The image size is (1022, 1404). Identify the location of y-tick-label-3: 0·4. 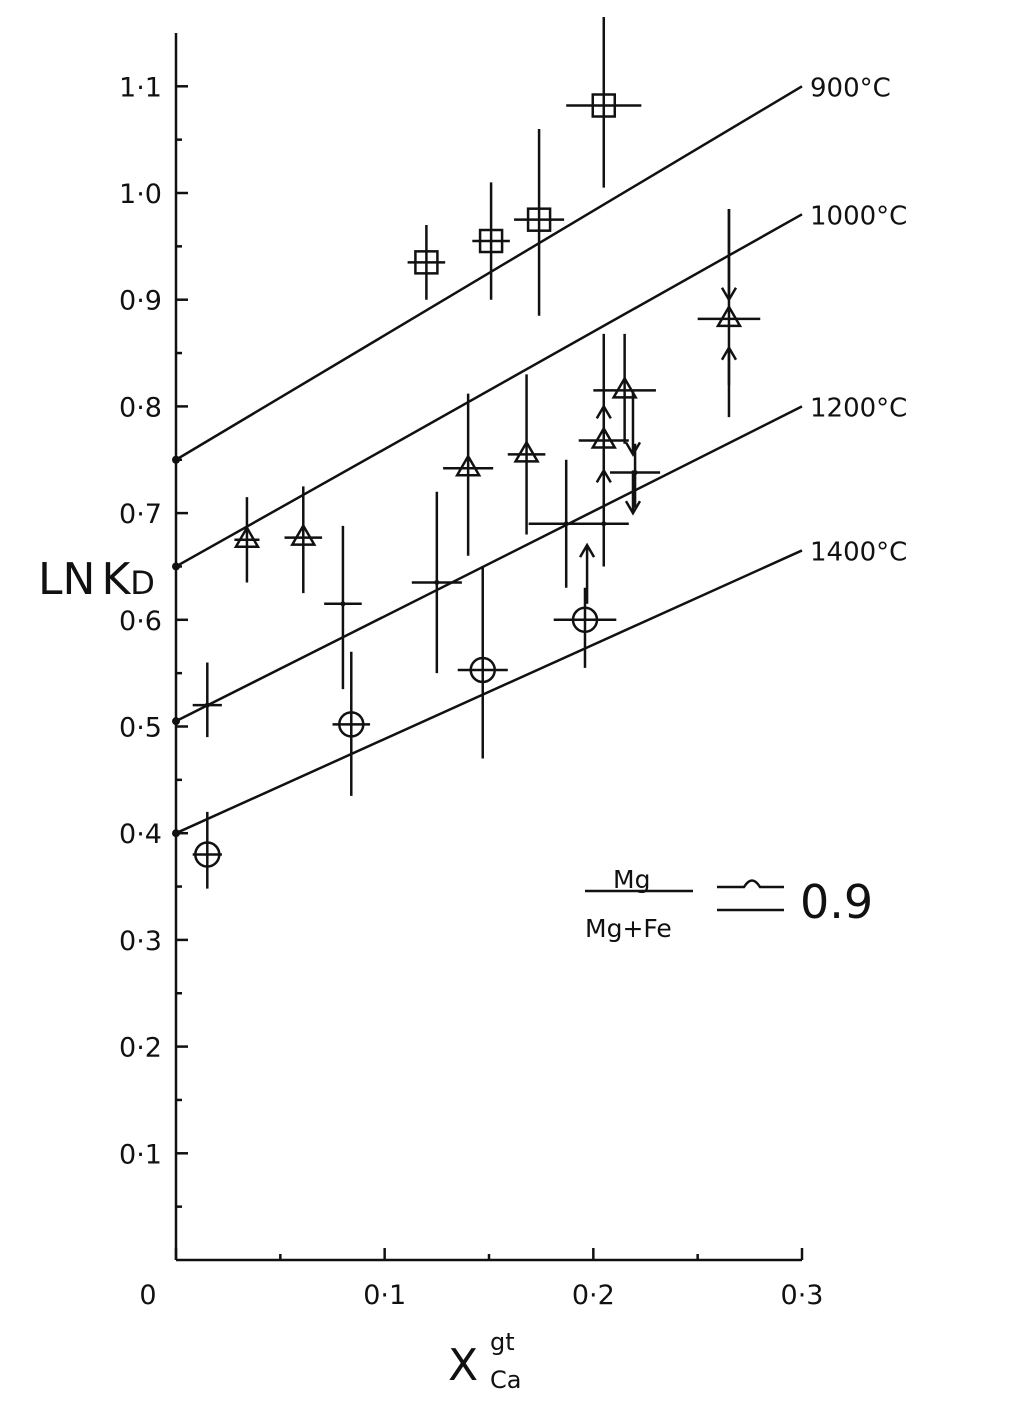
(140, 834).